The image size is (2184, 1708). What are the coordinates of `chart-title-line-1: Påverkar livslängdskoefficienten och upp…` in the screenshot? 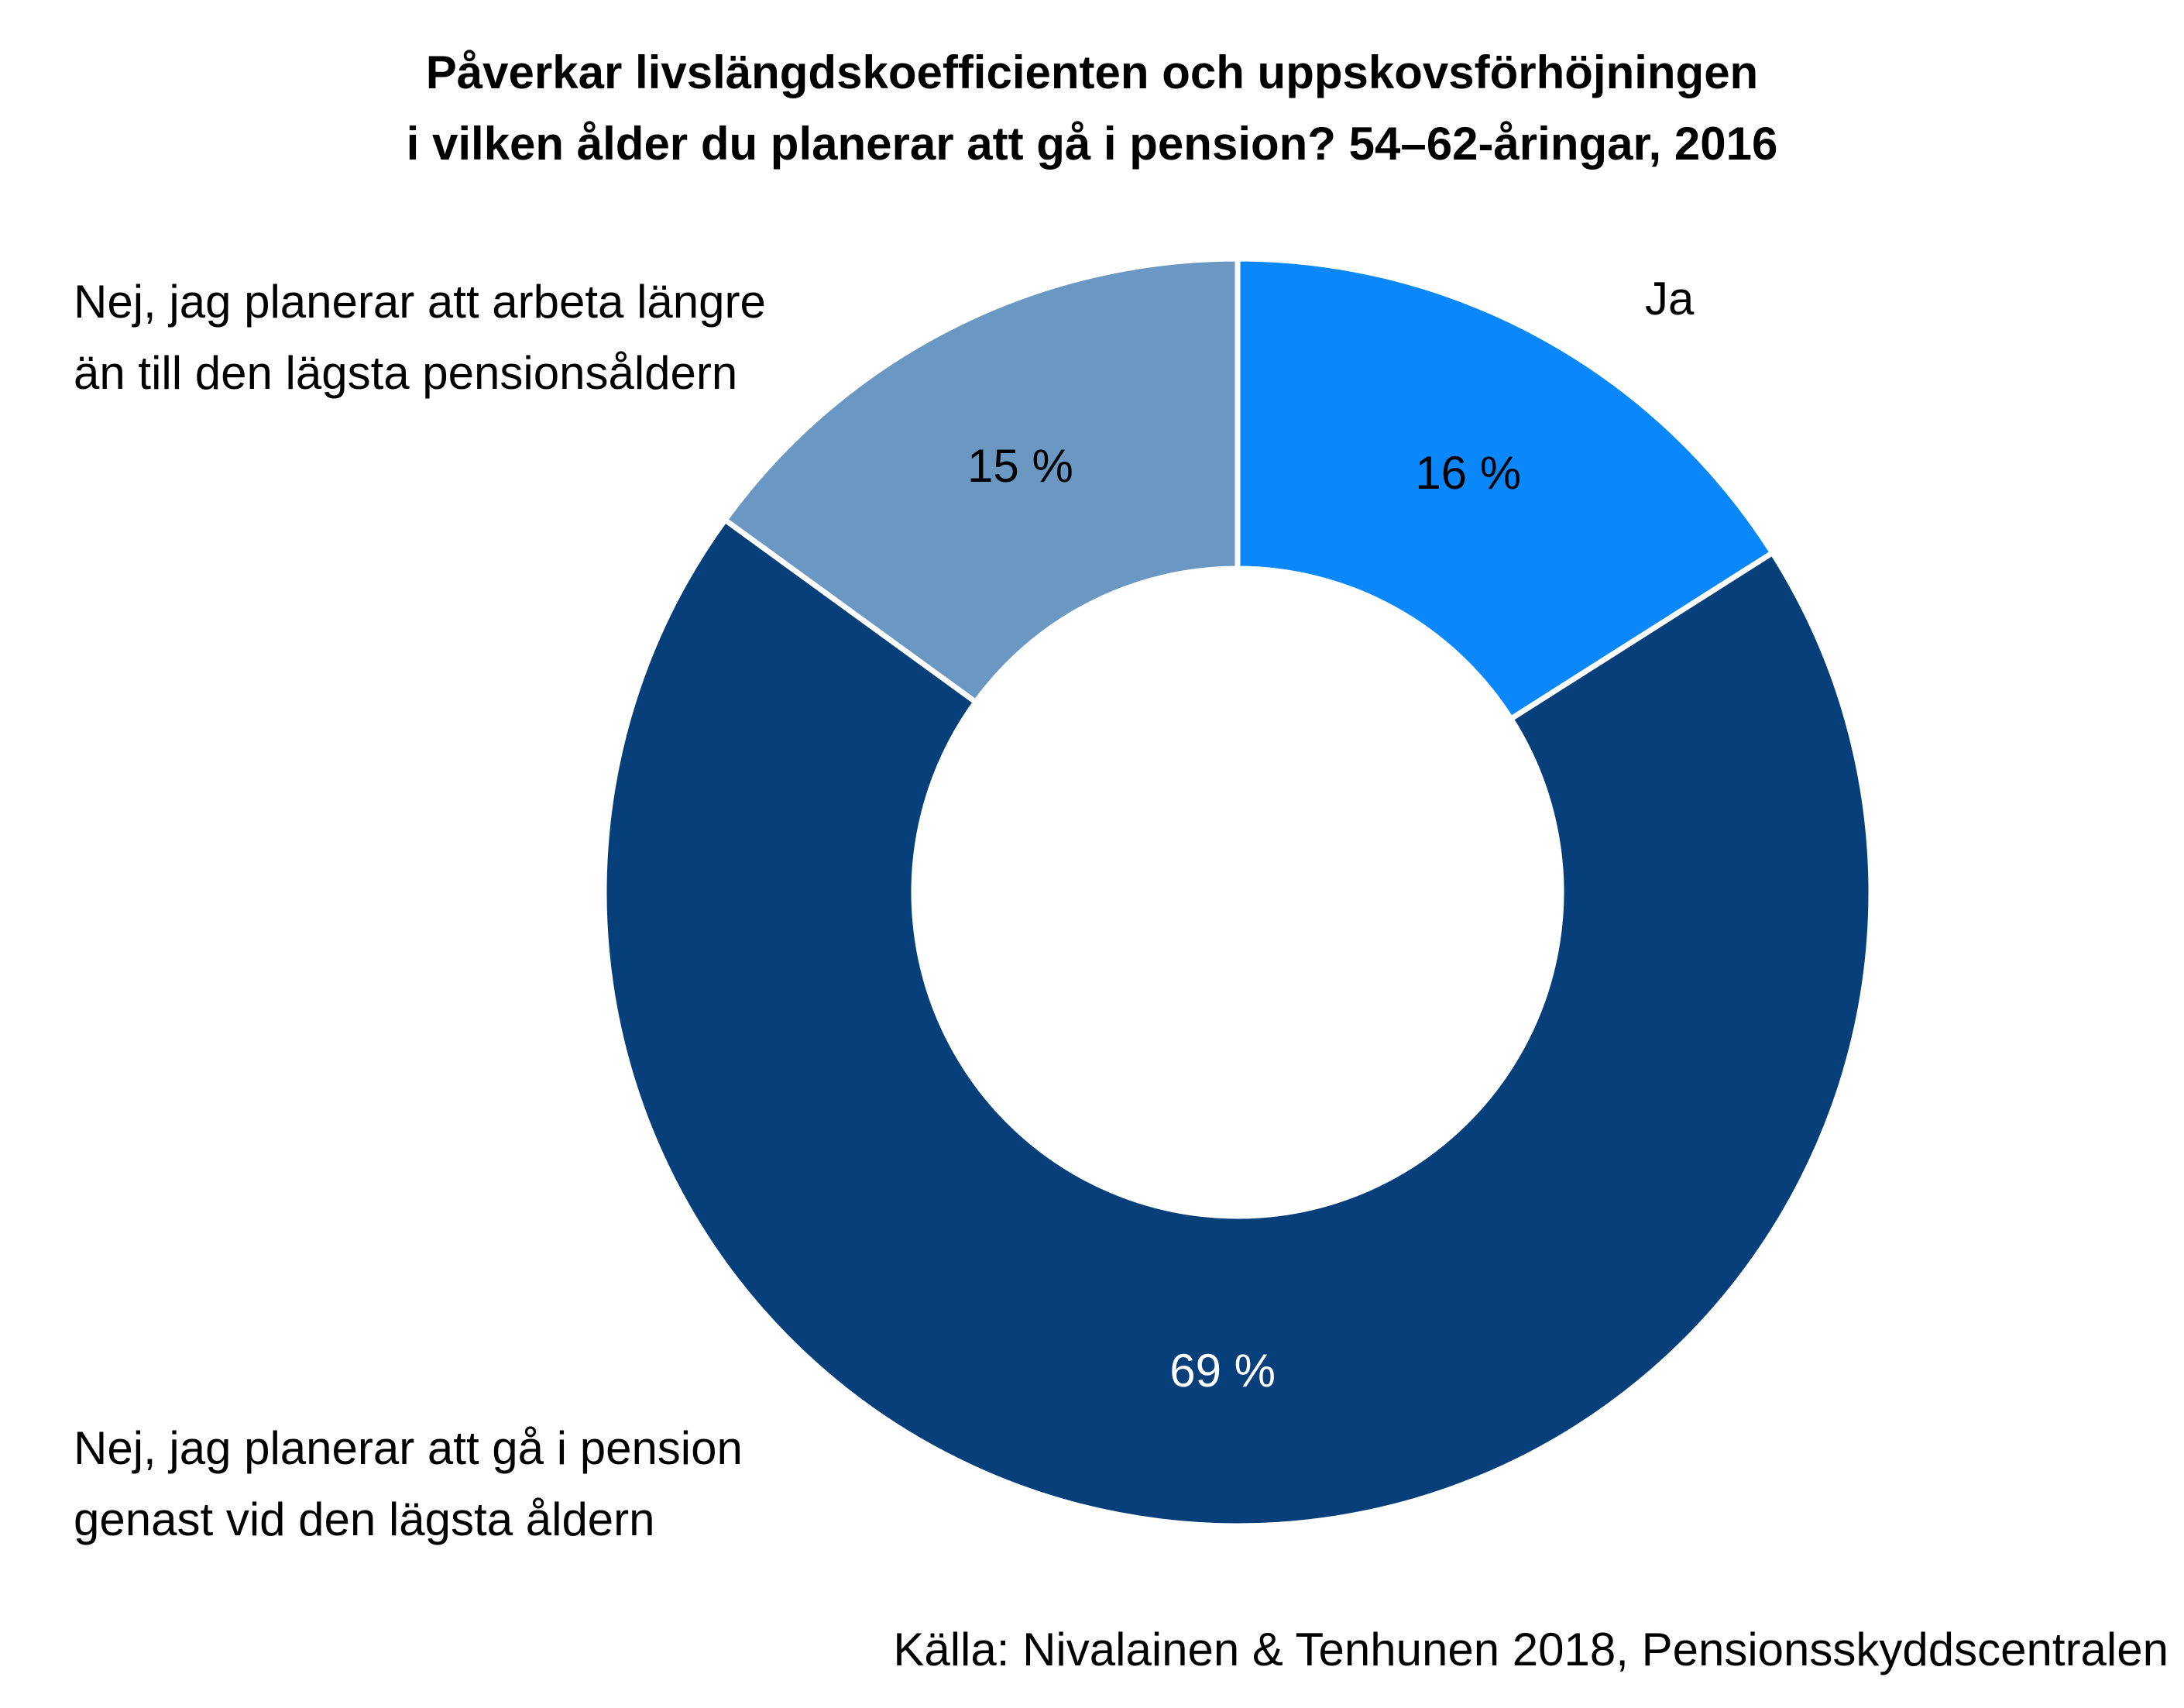 It's located at (1092, 72).